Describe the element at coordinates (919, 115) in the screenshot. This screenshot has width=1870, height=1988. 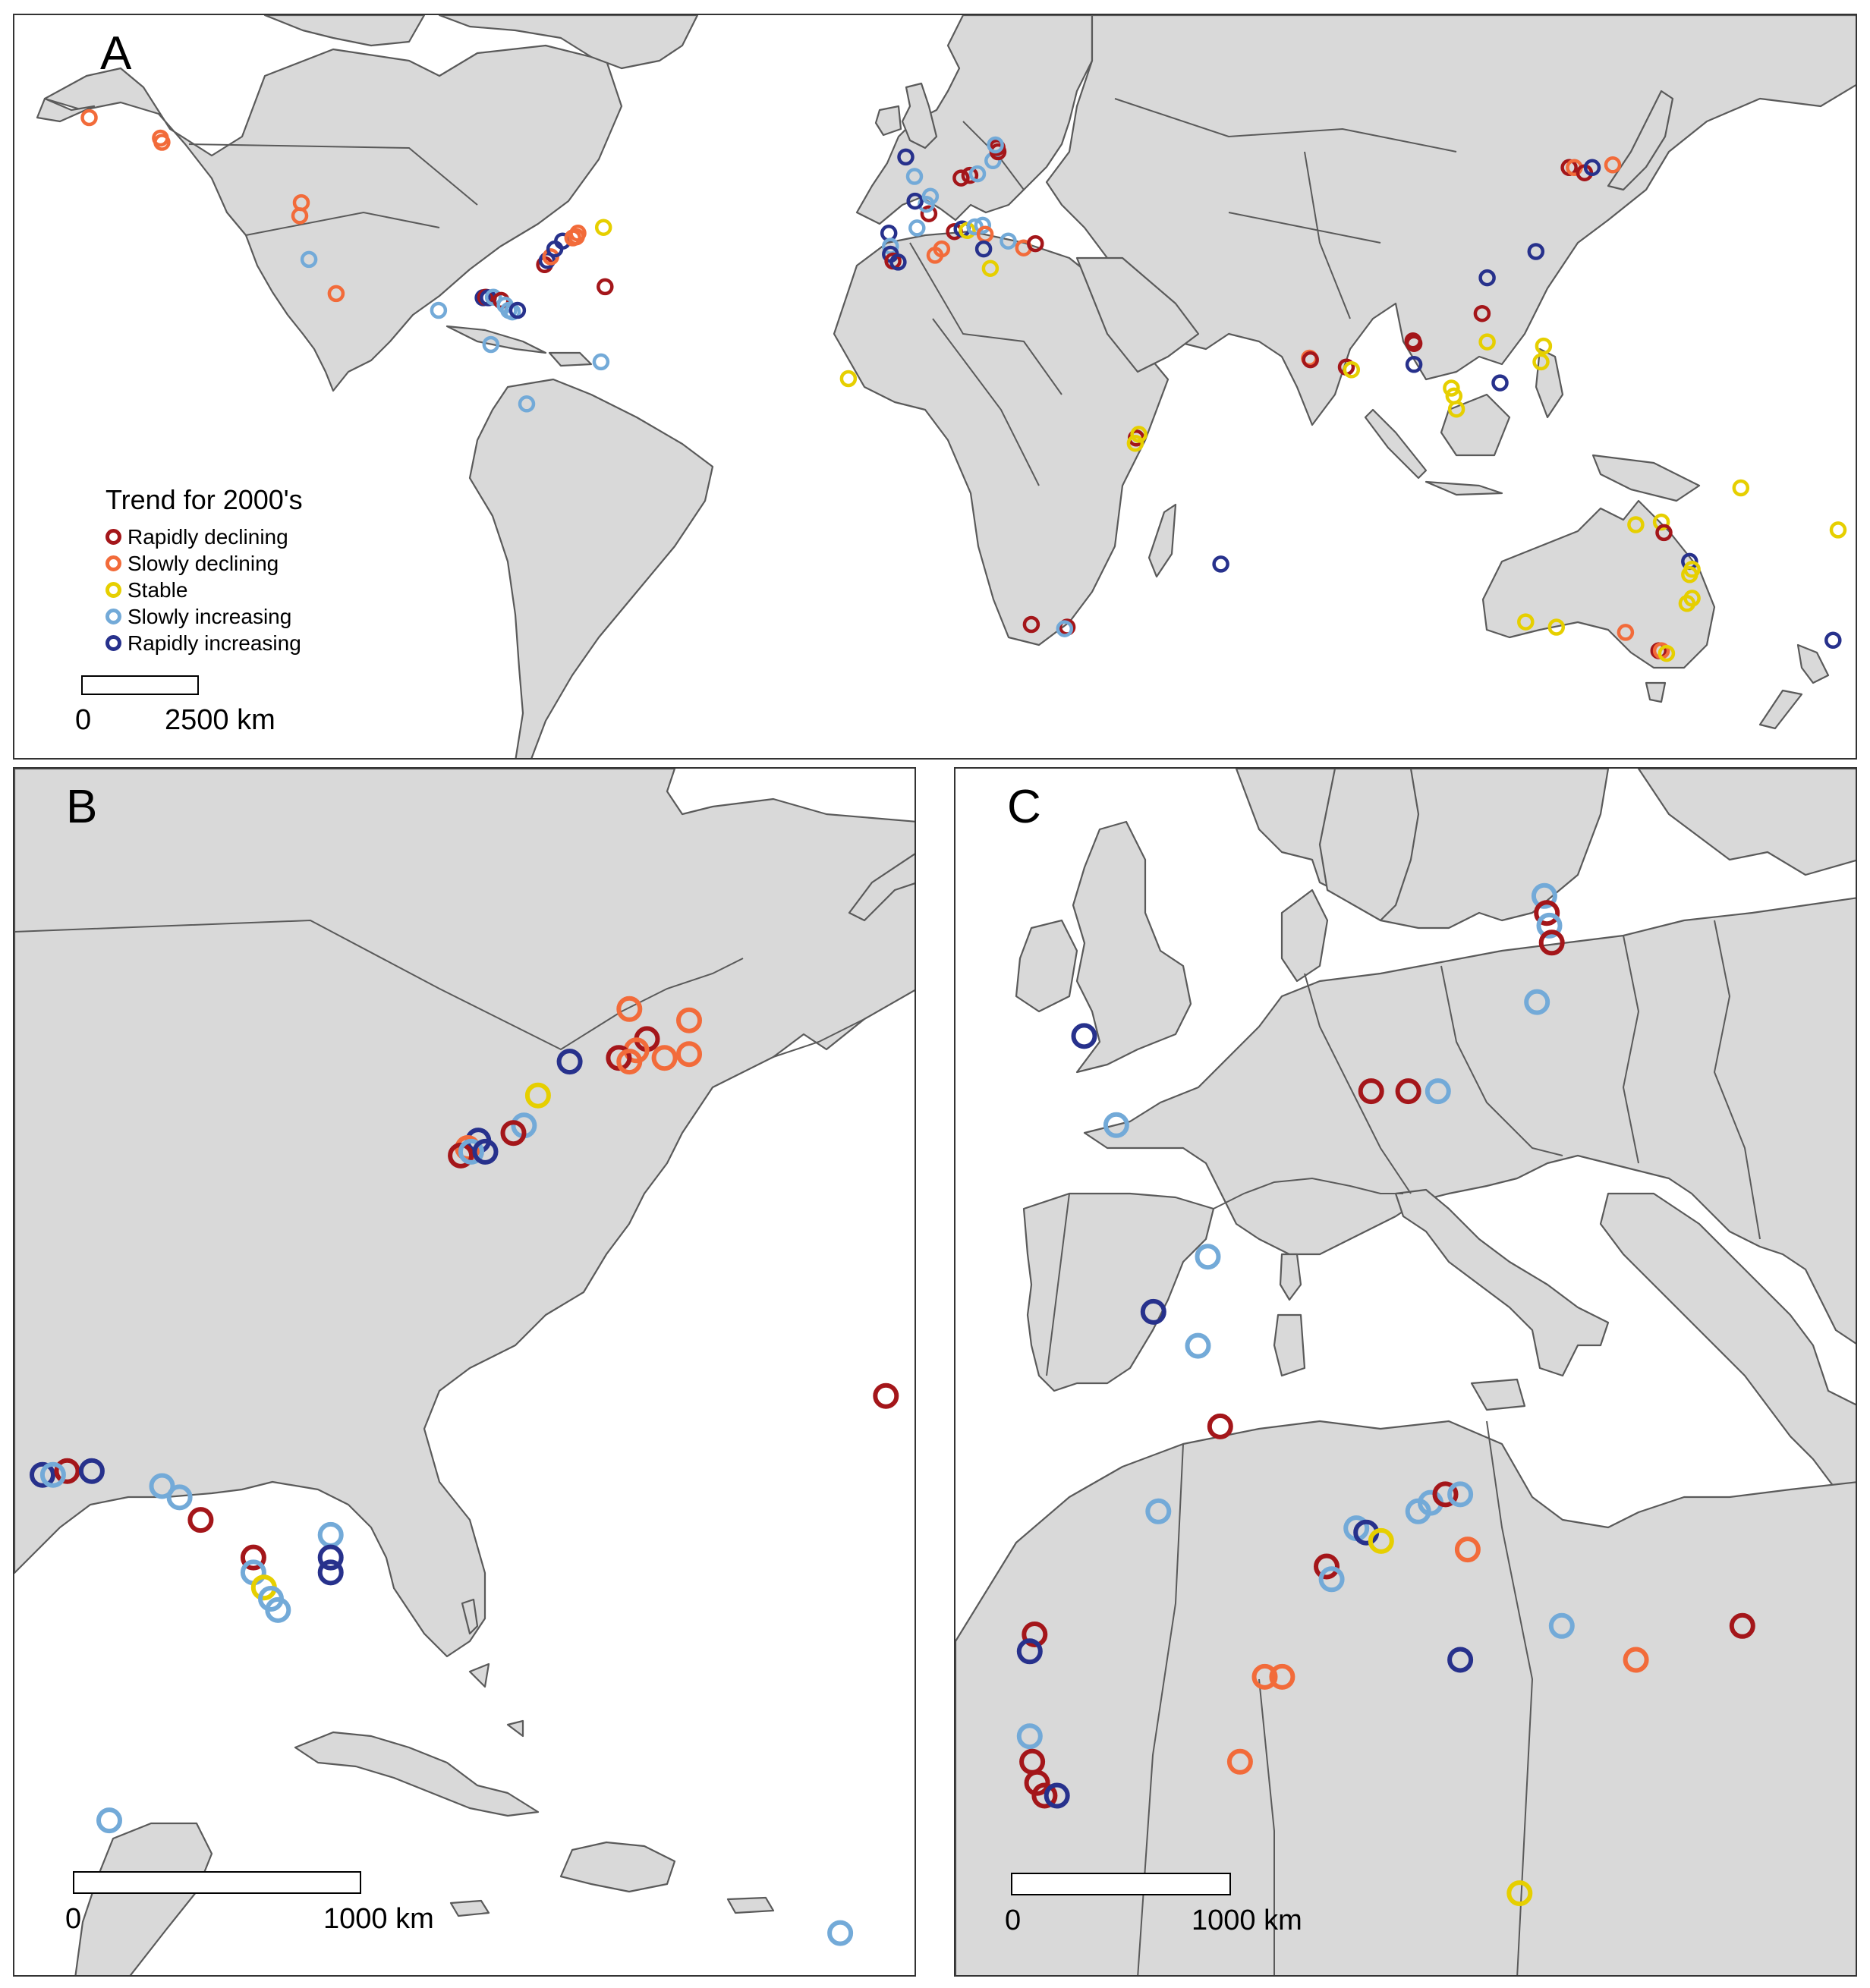
I see `landmass-great-britain` at that location.